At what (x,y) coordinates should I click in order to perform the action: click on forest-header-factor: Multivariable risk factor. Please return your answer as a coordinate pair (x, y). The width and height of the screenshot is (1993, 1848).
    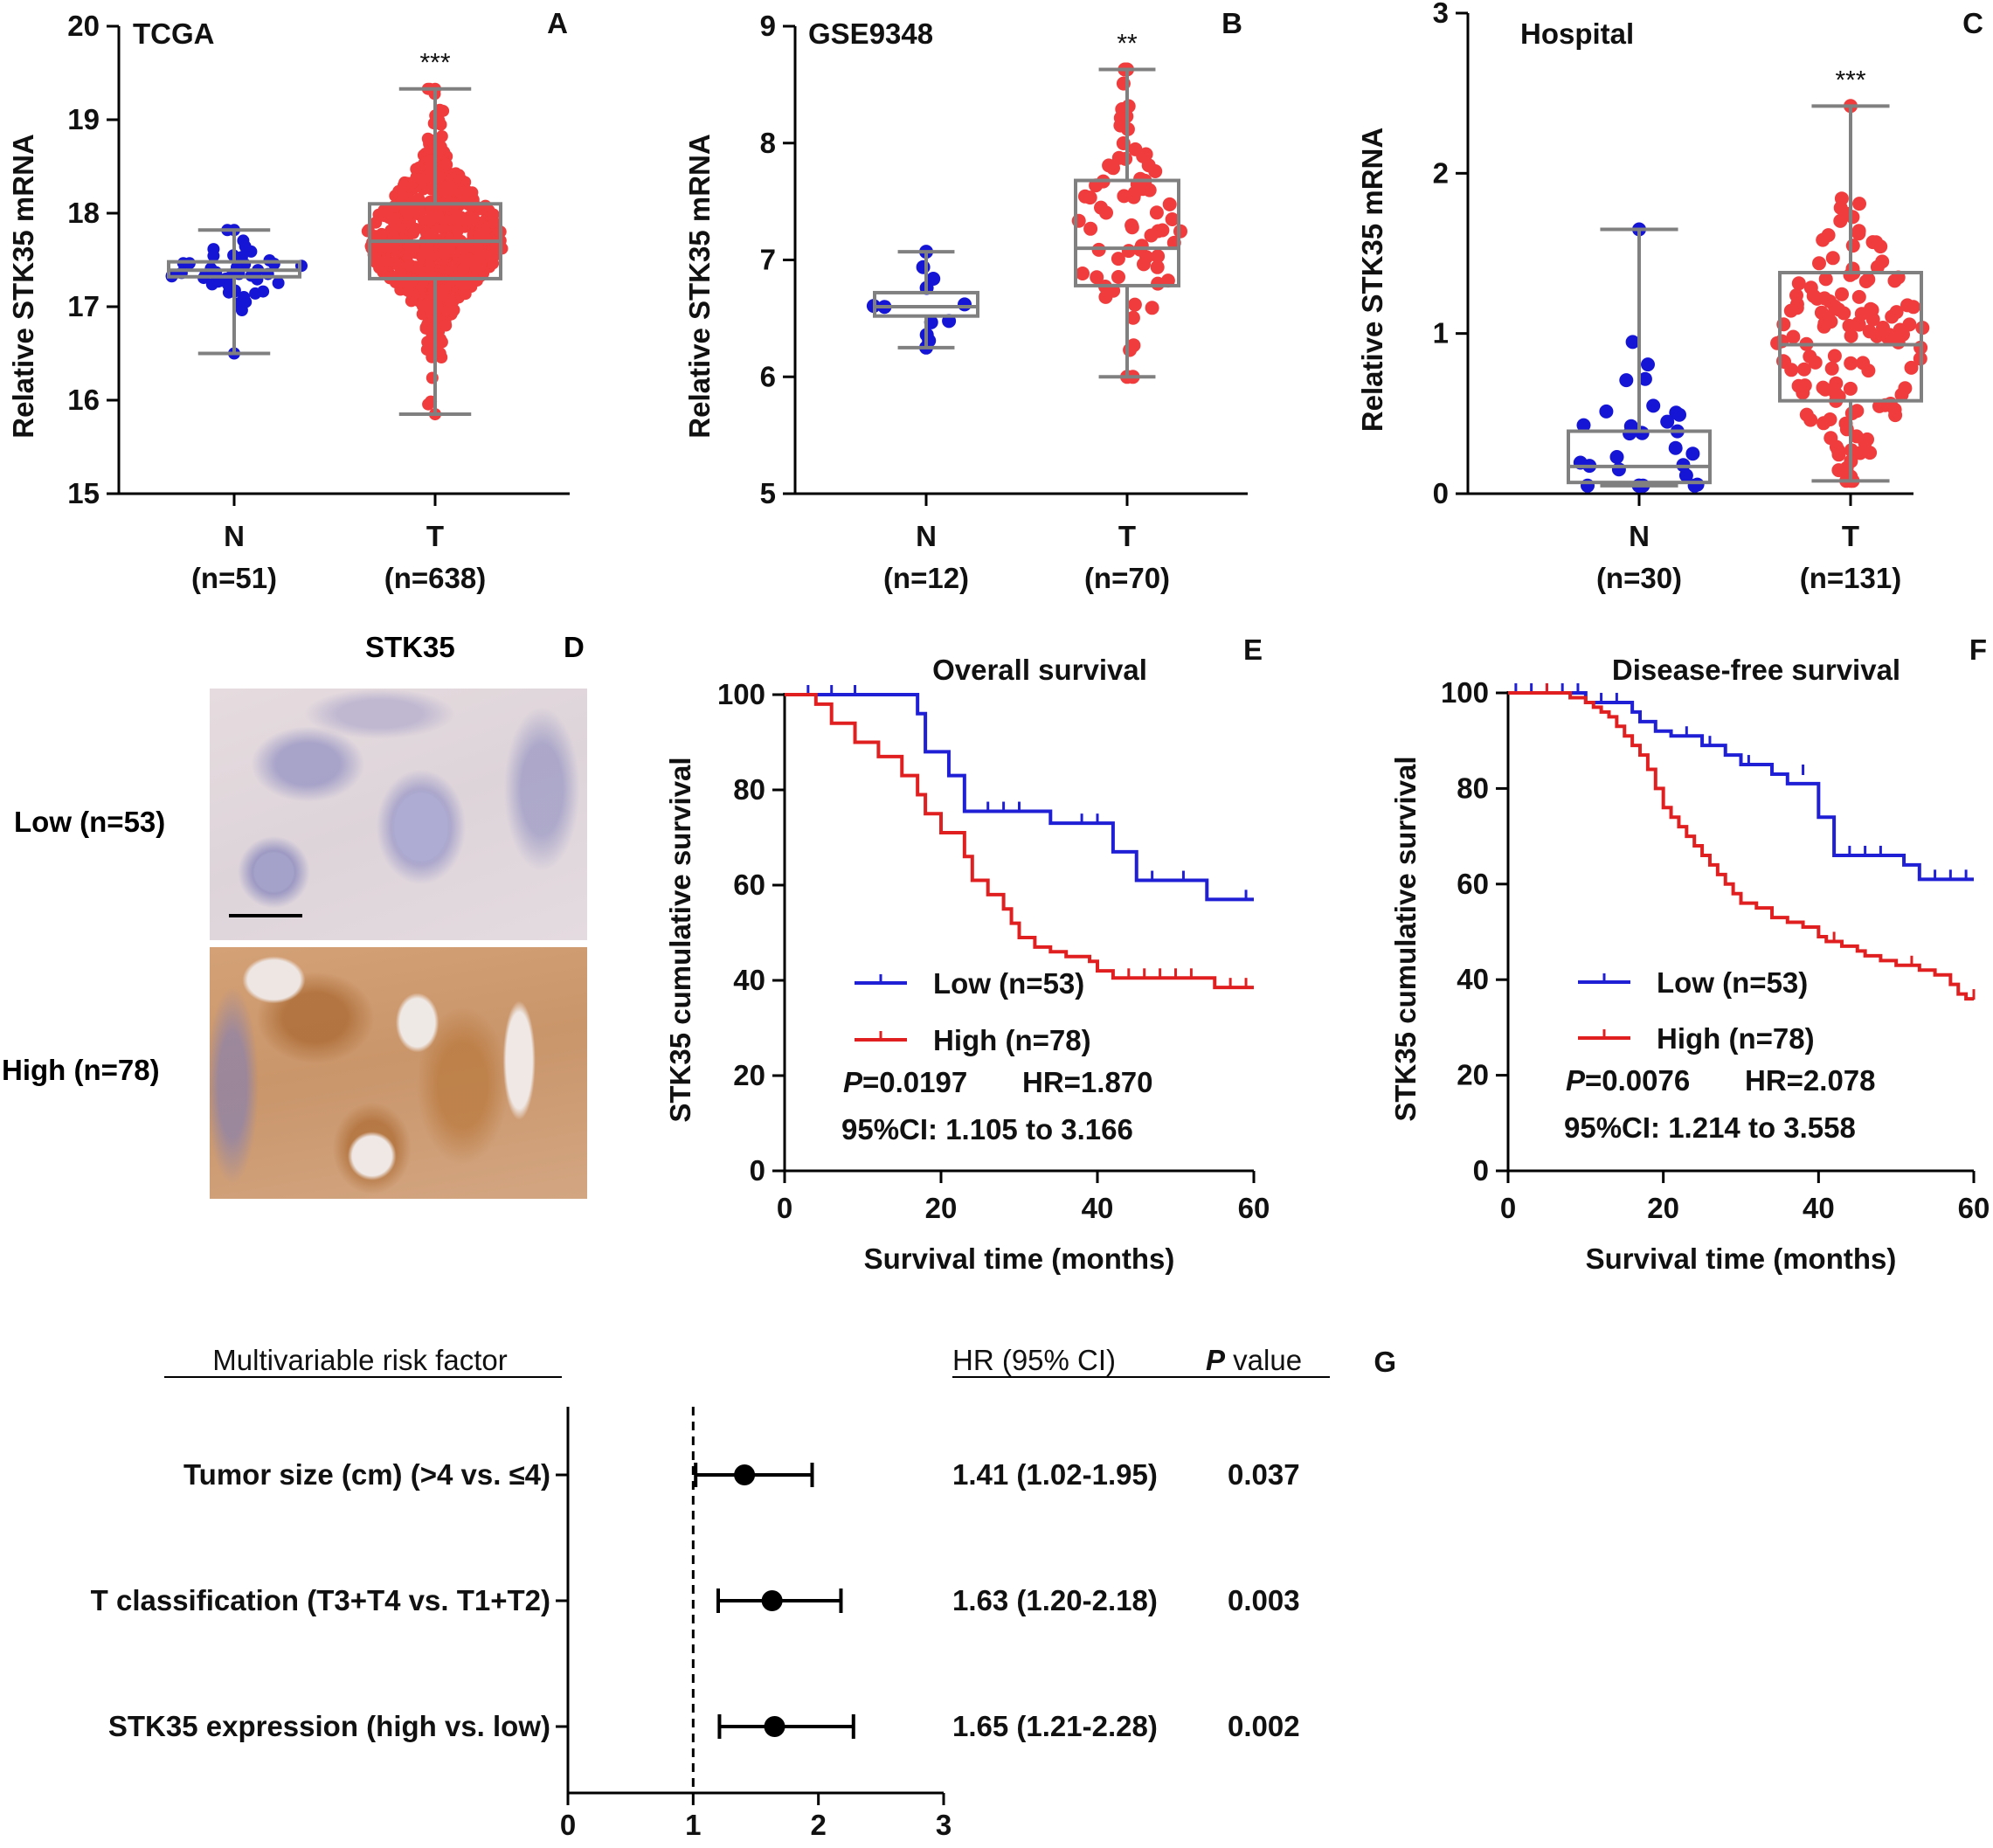
    Looking at the image, I should click on (359, 1360).